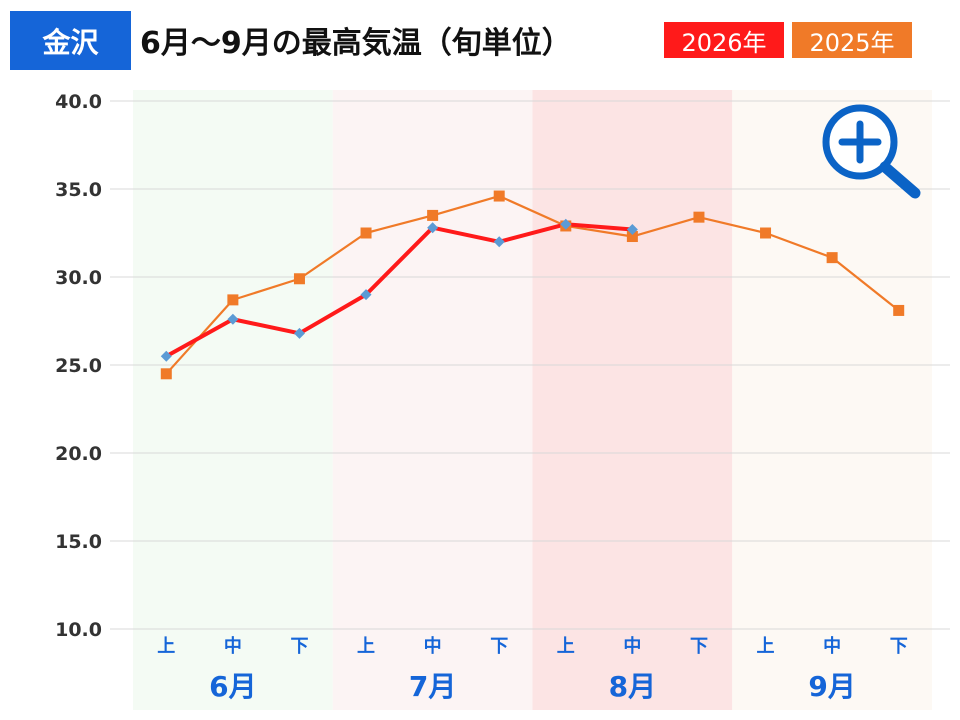 The image size is (960, 720). Describe the element at coordinates (232, 686) in the screenshot. I see `month-label: 6月` at that location.